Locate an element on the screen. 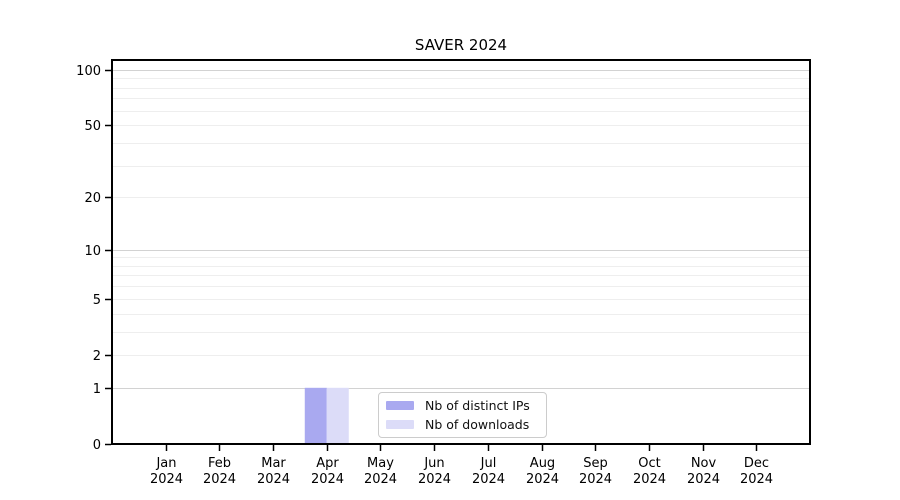  y-tick-label: 10 is located at coordinates (92, 251).